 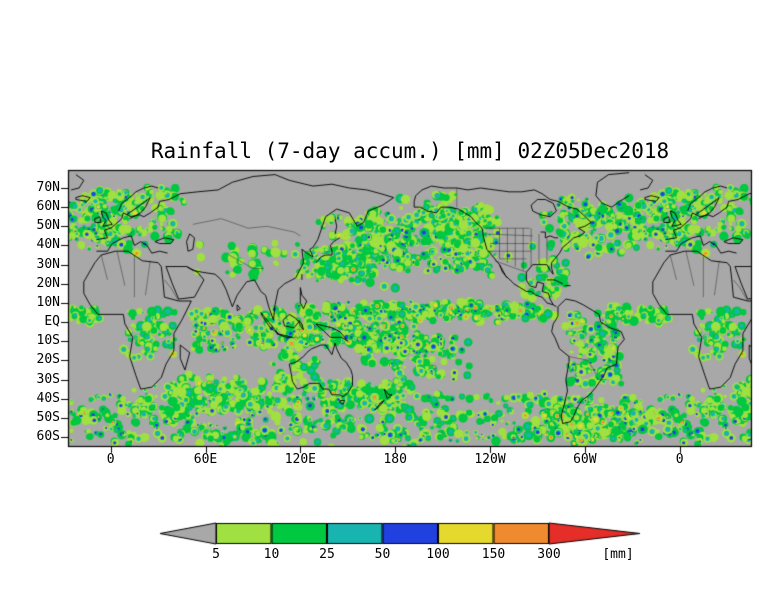 I want to click on lat-label-40n: 40N, so click(x=48, y=245).